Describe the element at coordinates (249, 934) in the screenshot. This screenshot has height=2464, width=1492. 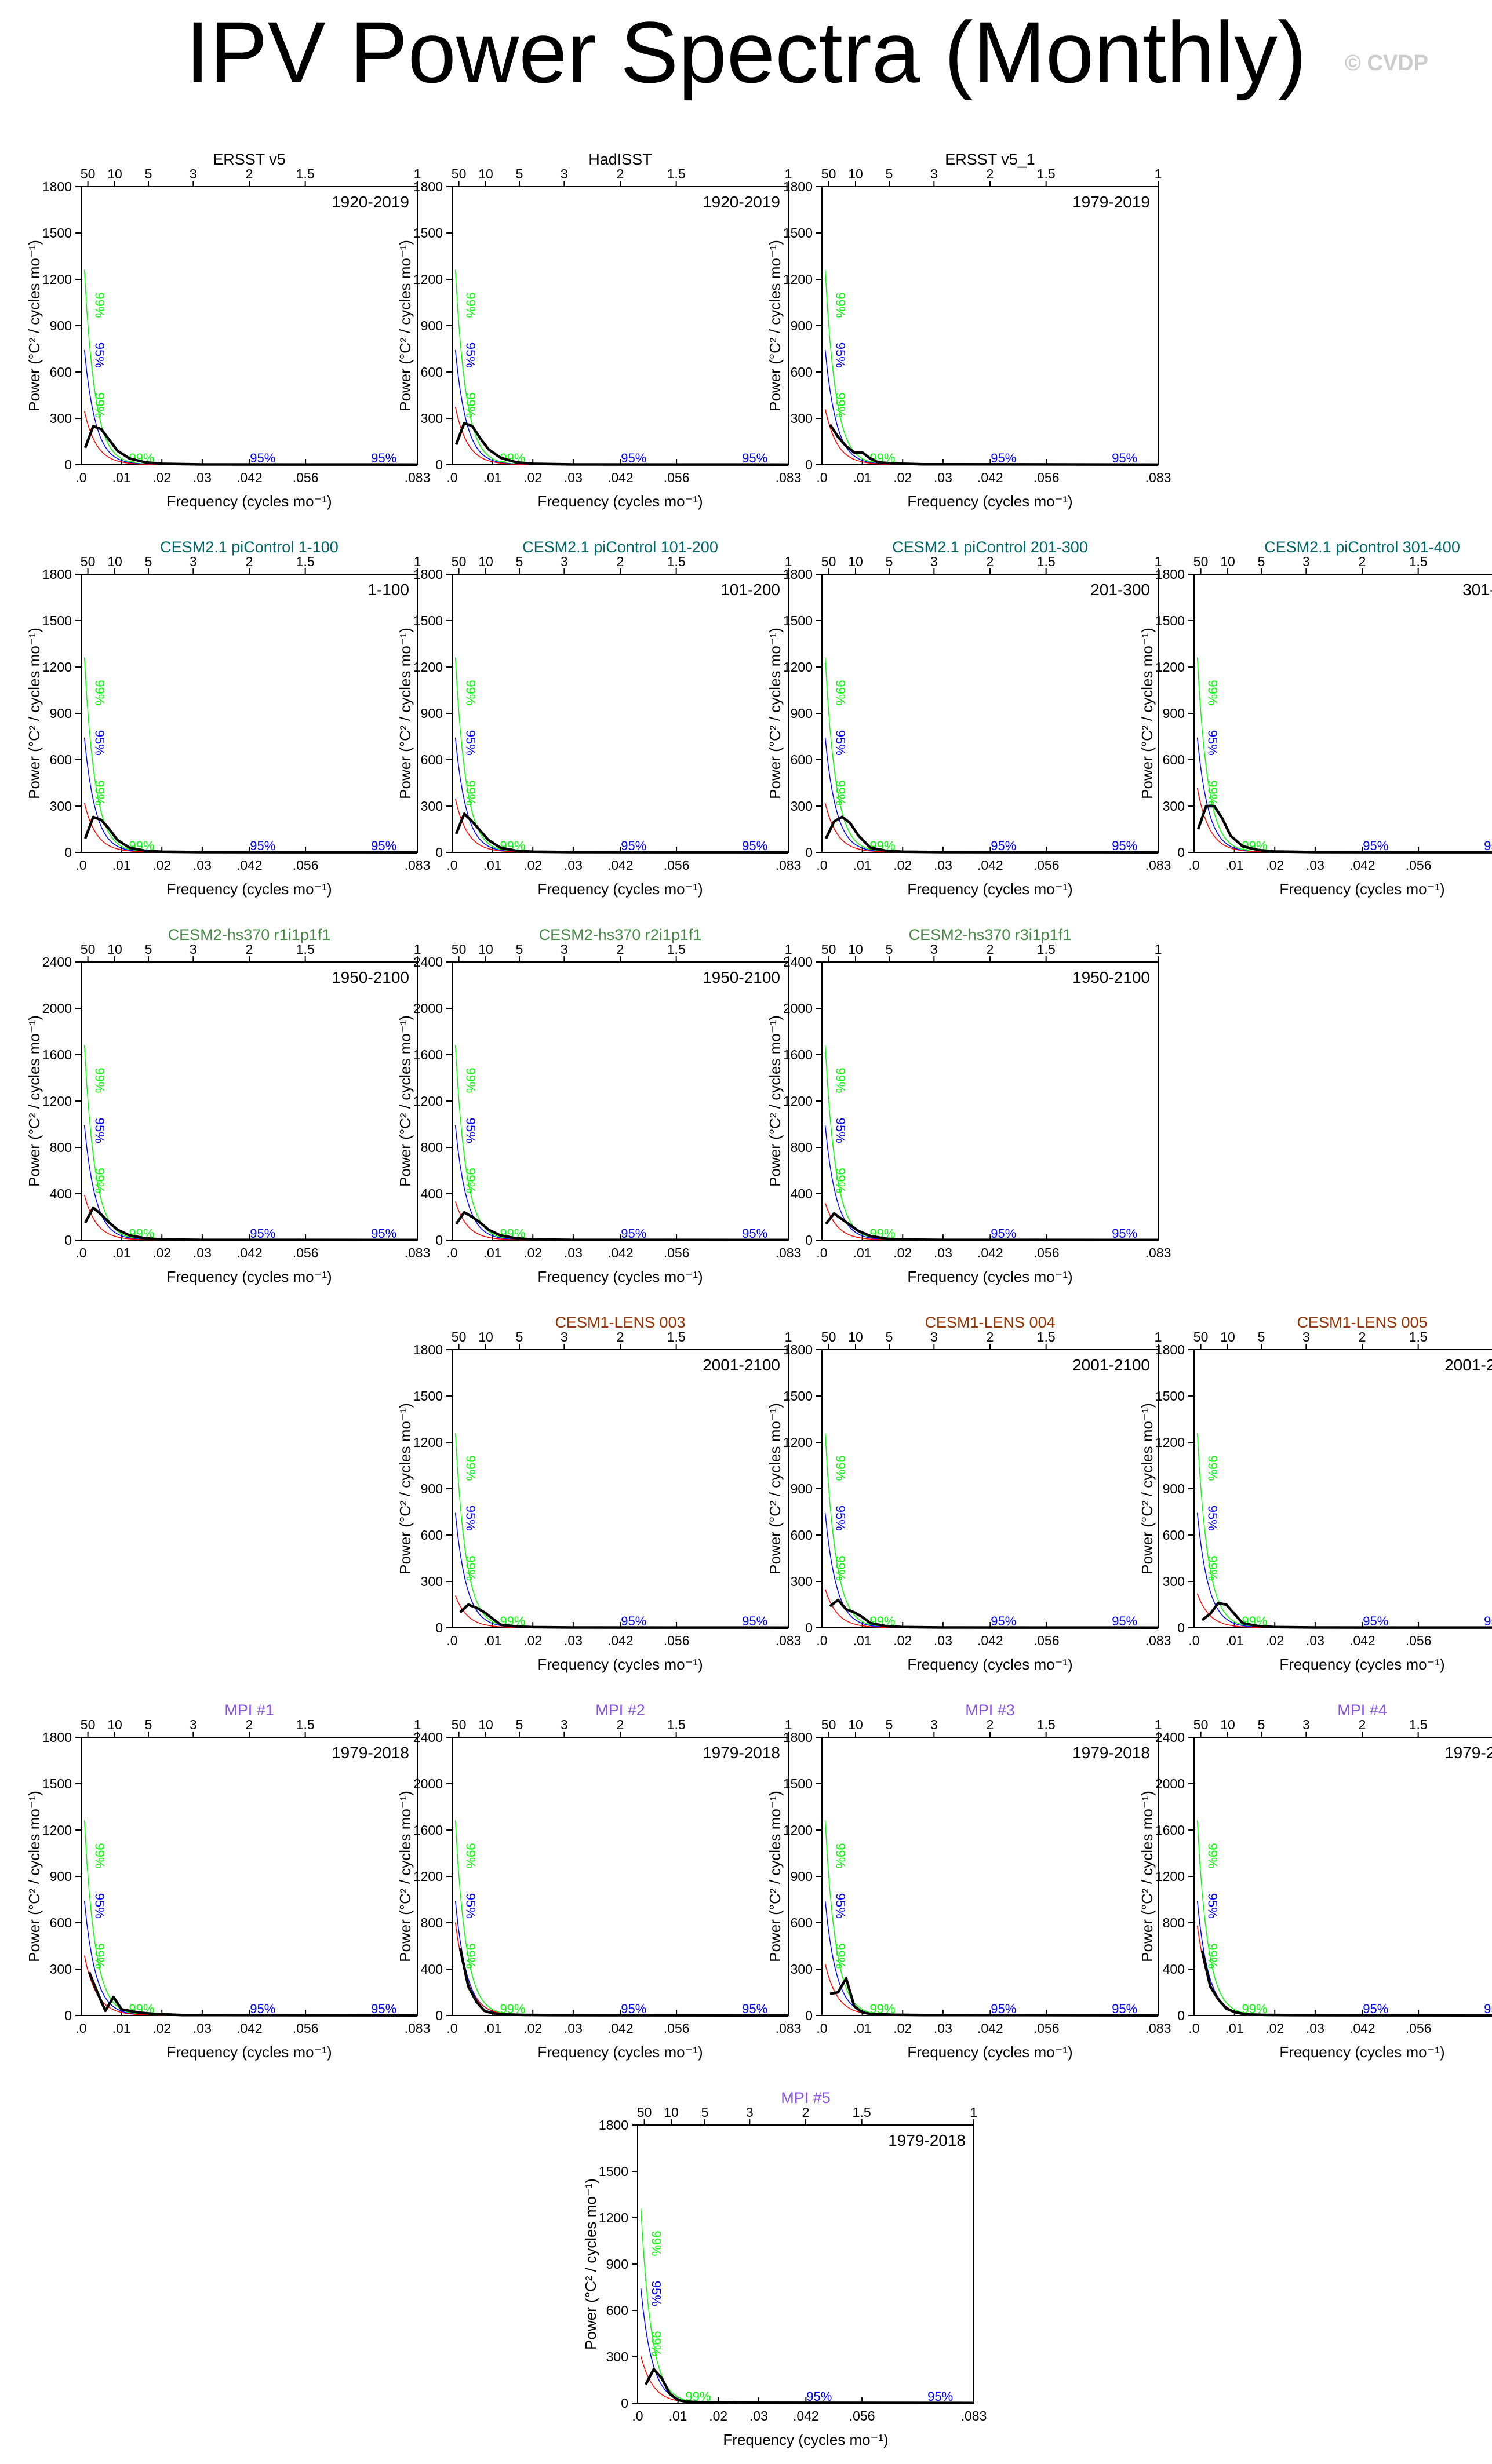
I see `panel-title: CESM2-hs370 r1i1p1f1` at that location.